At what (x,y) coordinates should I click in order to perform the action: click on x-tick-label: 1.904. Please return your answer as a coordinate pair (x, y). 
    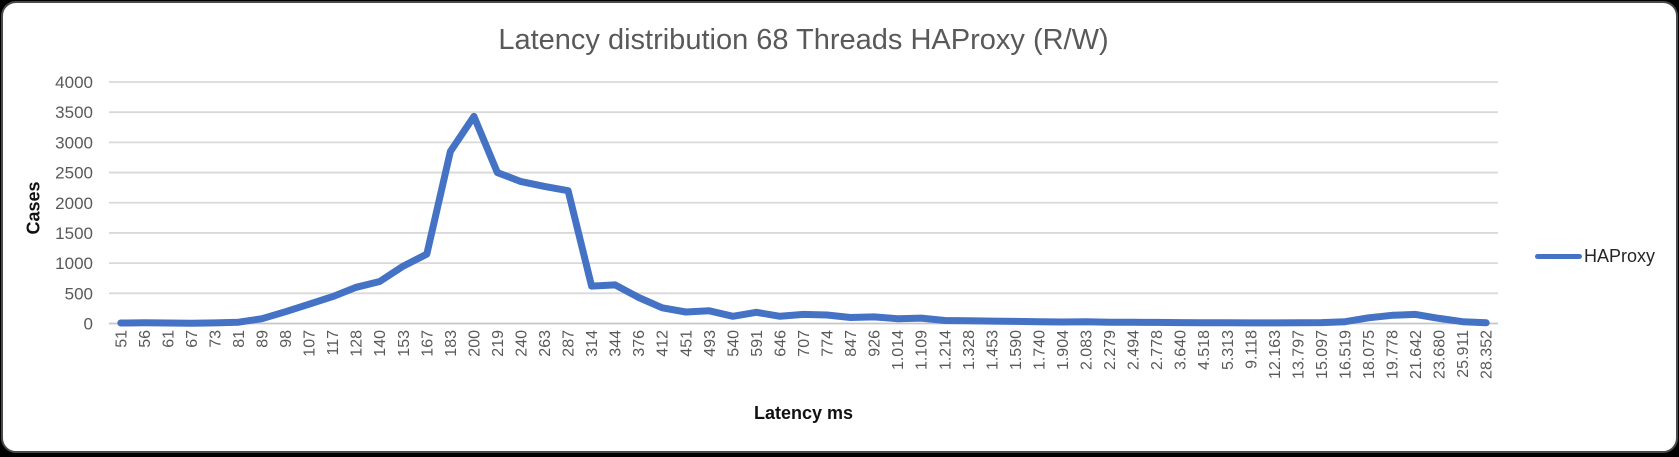
    Looking at the image, I should click on (1063, 350).